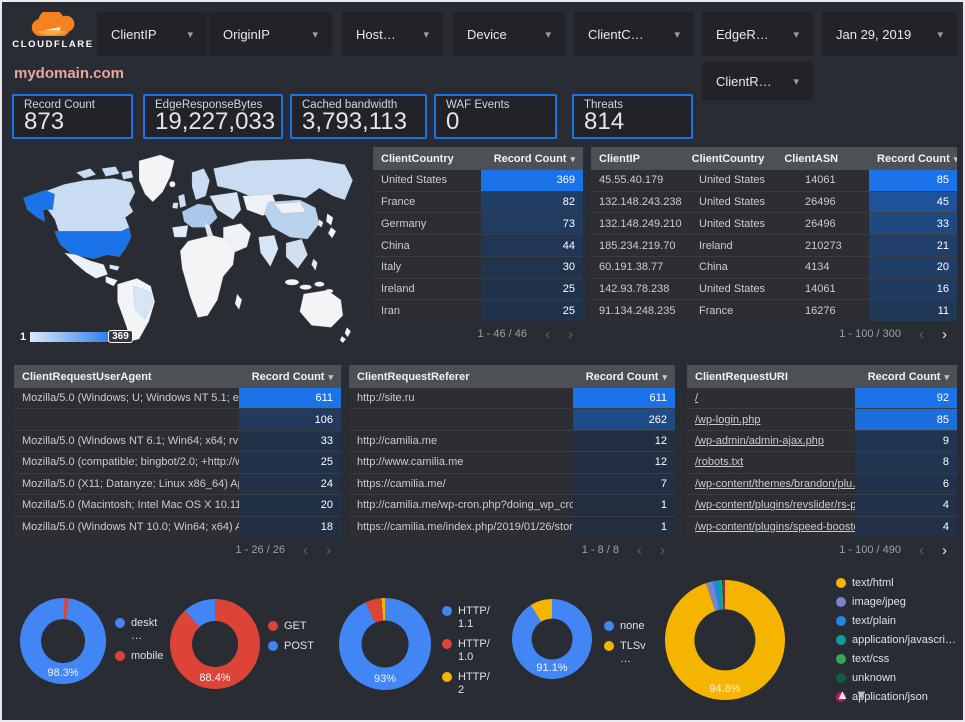  Describe the element at coordinates (842, 694) in the screenshot. I see `sort-asc-icon: ▲` at that location.